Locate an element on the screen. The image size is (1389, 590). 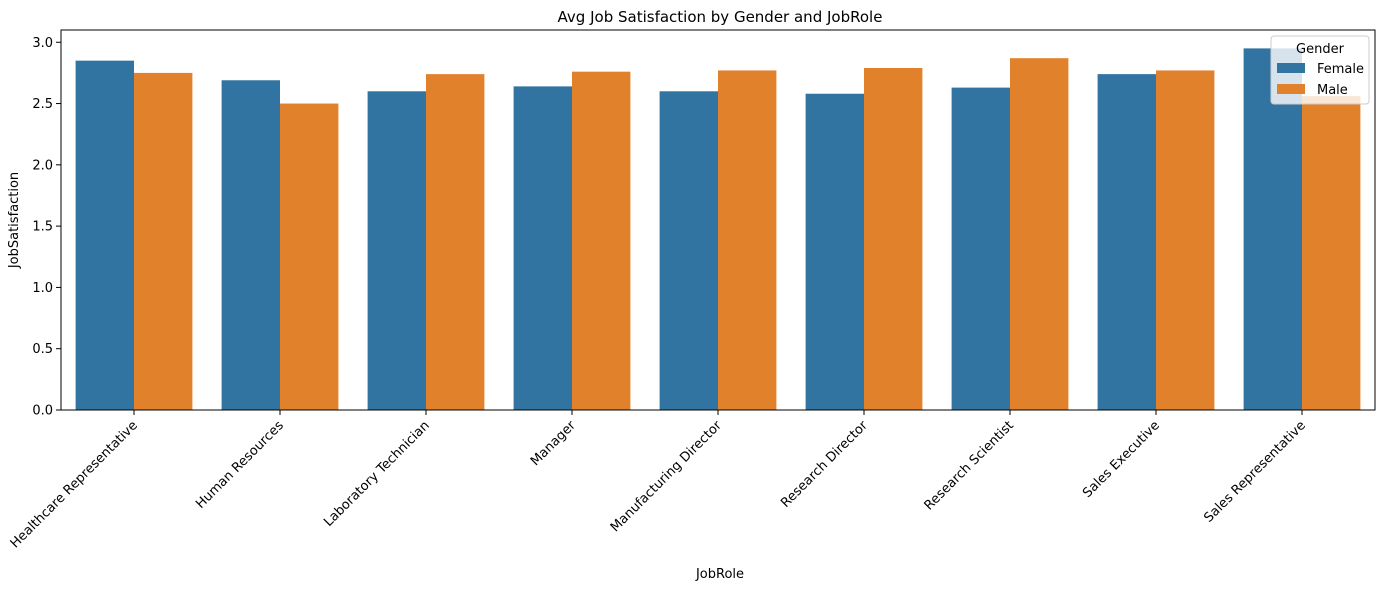
x-tick-label: Sales Executive is located at coordinates (1121, 459).